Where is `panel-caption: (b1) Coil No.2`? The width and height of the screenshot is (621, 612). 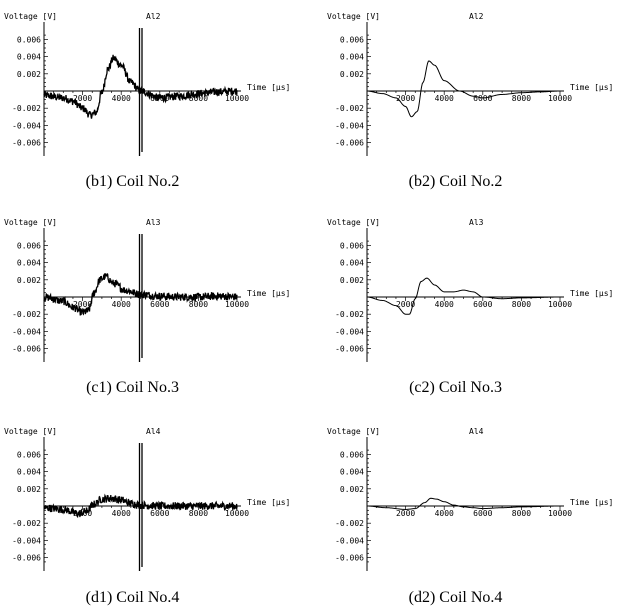 panel-caption: (b1) Coil No.2 is located at coordinates (132, 181).